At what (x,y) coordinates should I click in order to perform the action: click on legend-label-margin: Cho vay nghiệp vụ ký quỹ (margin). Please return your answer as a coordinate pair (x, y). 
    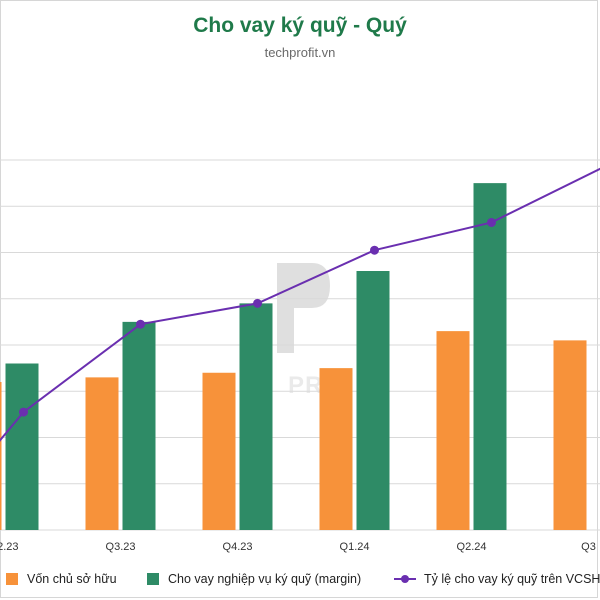
    Looking at the image, I should click on (265, 579).